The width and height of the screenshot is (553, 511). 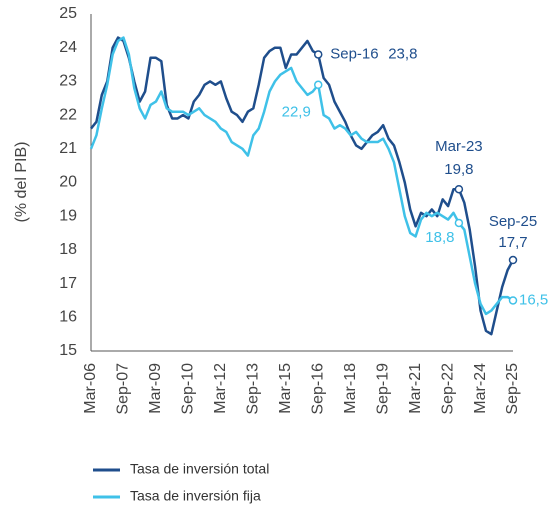 What do you see at coordinates (123, 389) in the screenshot?
I see `x-tick-label: Sep-07` at bounding box center [123, 389].